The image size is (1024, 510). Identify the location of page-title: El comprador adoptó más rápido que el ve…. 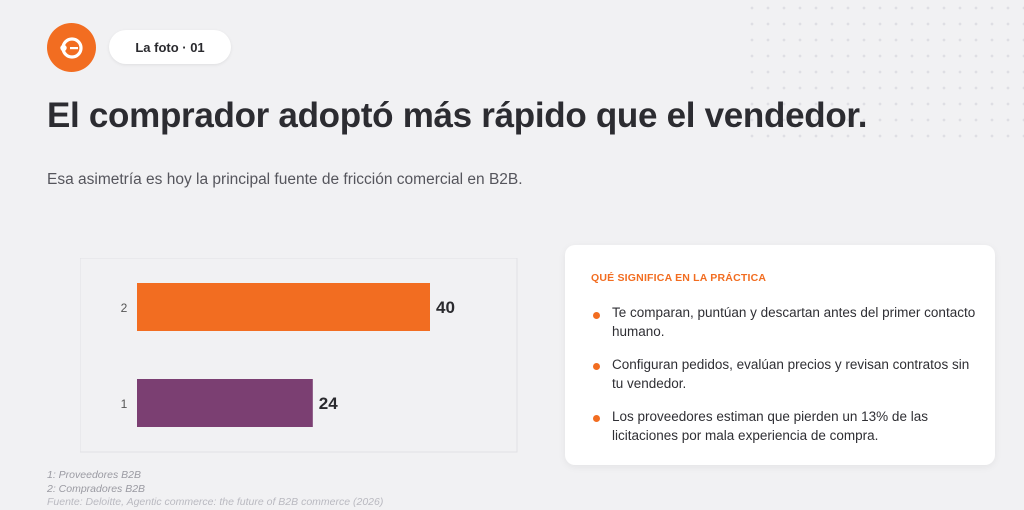
(457, 115).